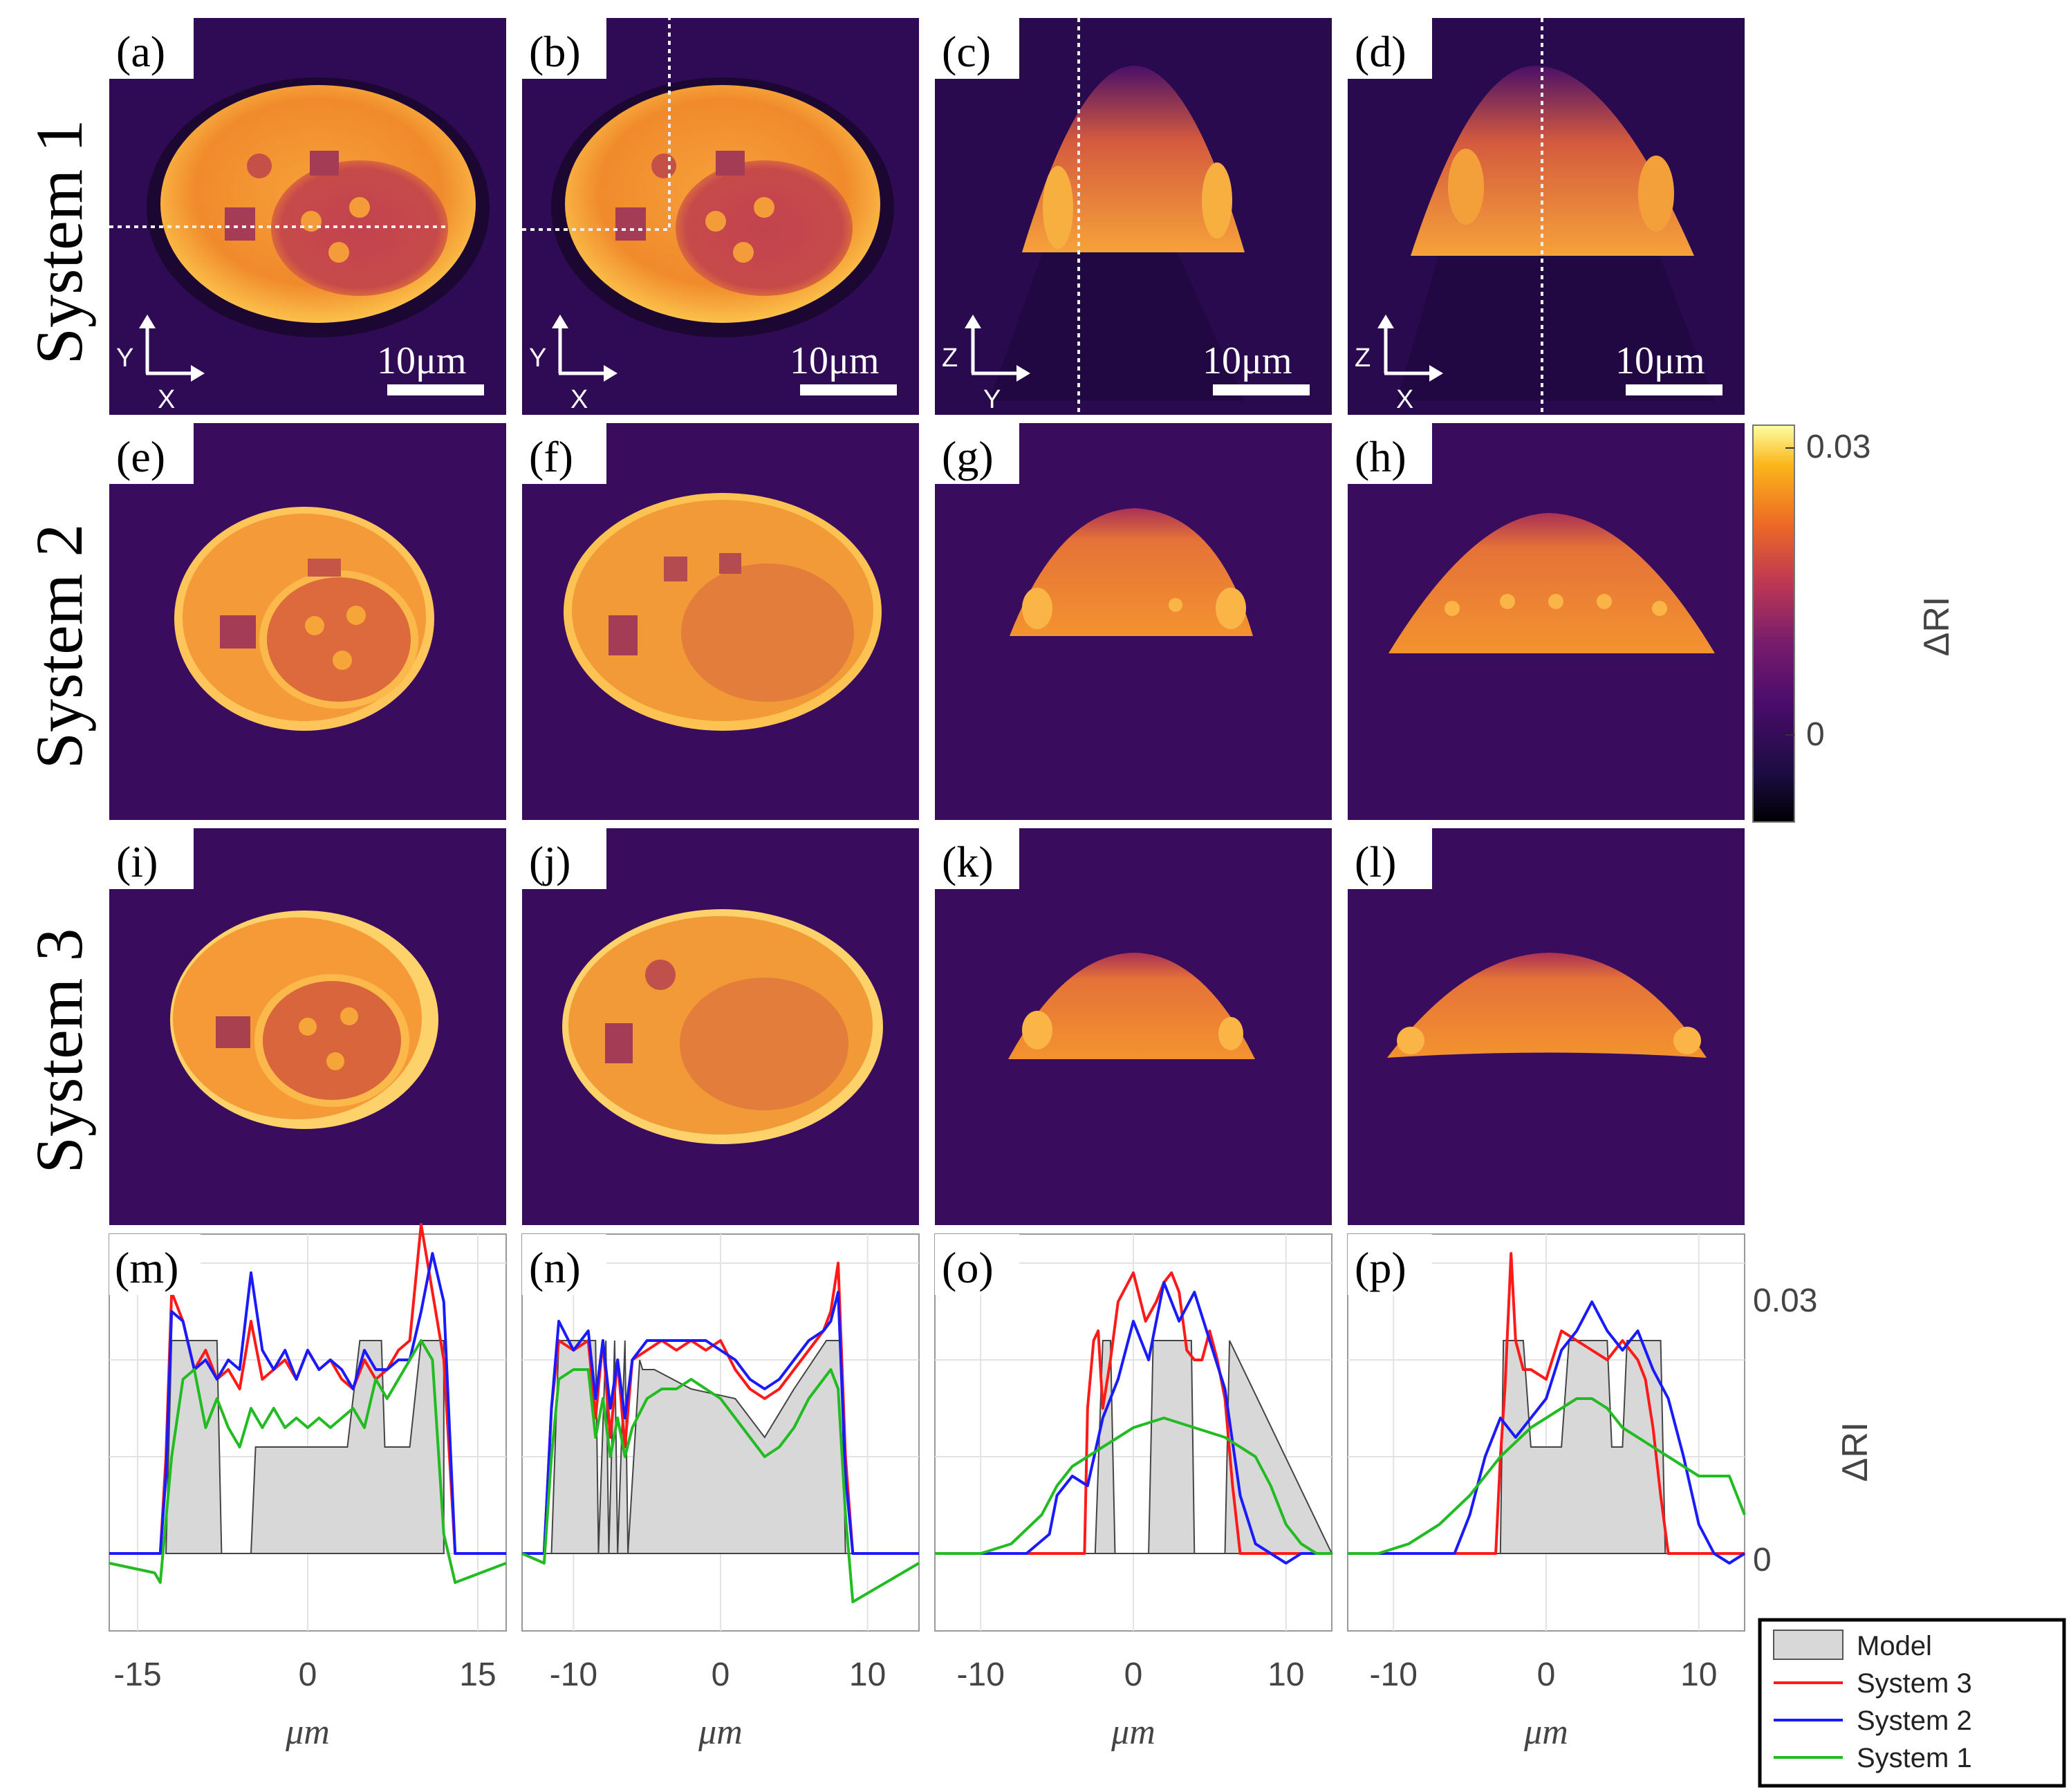  Describe the element at coordinates (1381, 51) in the screenshot. I see `panel-label-d: (d)` at that location.